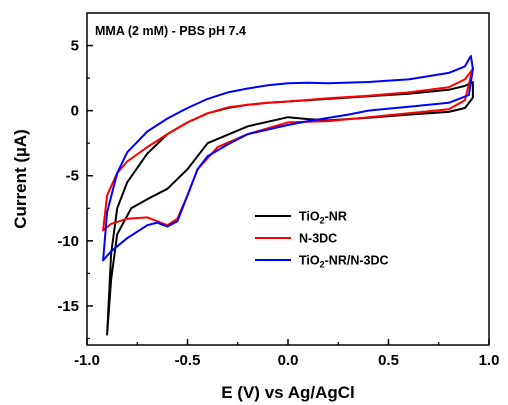 This screenshot has height=405, width=508. I want to click on x-axis-title: E (V) vs Ag/AgCl, so click(288, 392).